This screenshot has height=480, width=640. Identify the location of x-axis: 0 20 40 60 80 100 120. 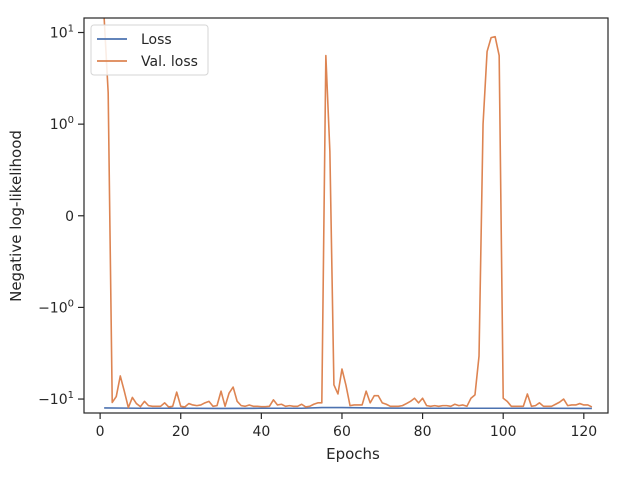
(346, 426).